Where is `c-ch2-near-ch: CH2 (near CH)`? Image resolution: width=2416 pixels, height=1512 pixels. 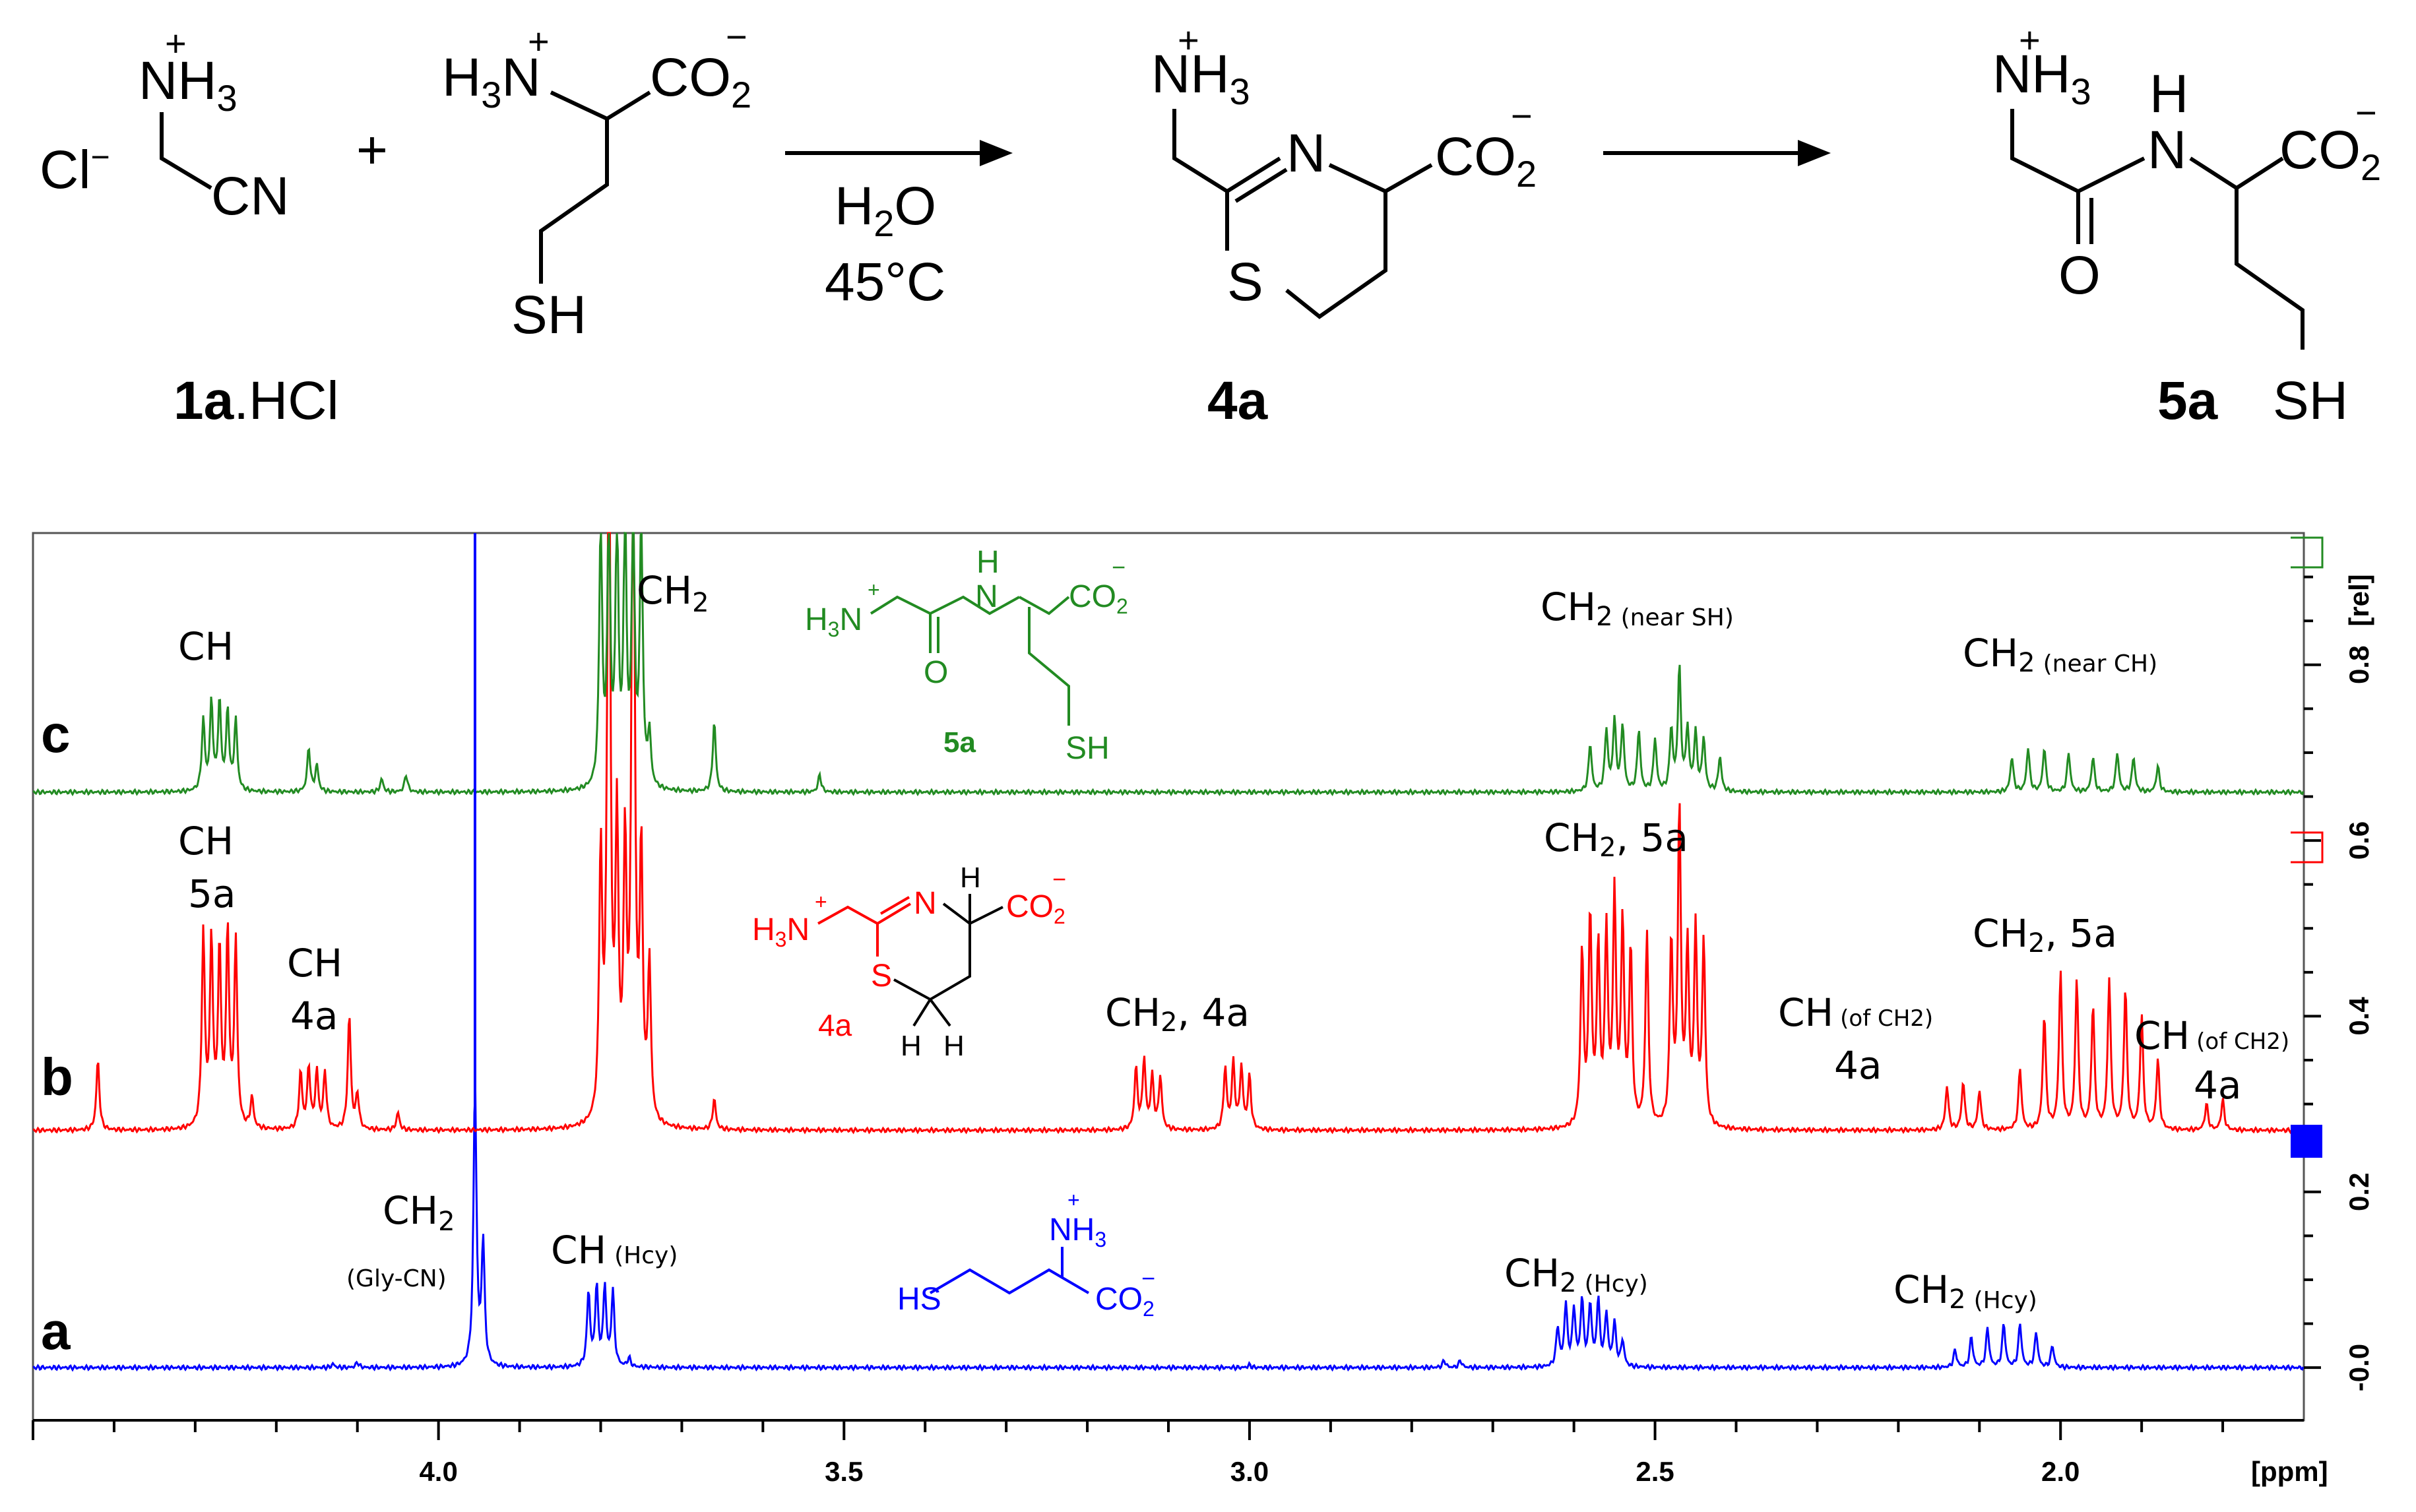
c-ch2-near-ch: CH2 (near CH) is located at coordinates (2060, 654).